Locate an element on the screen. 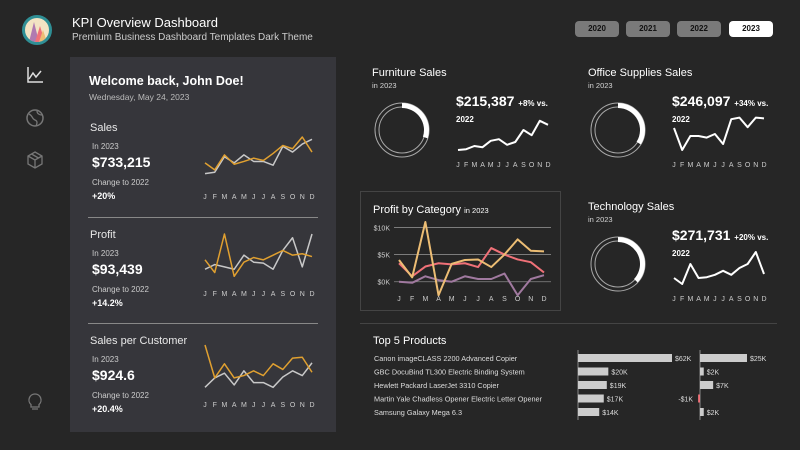 This screenshot has height=450, width=800. card-value: $271,731 +20% vs. 2022 is located at coordinates (724, 243).